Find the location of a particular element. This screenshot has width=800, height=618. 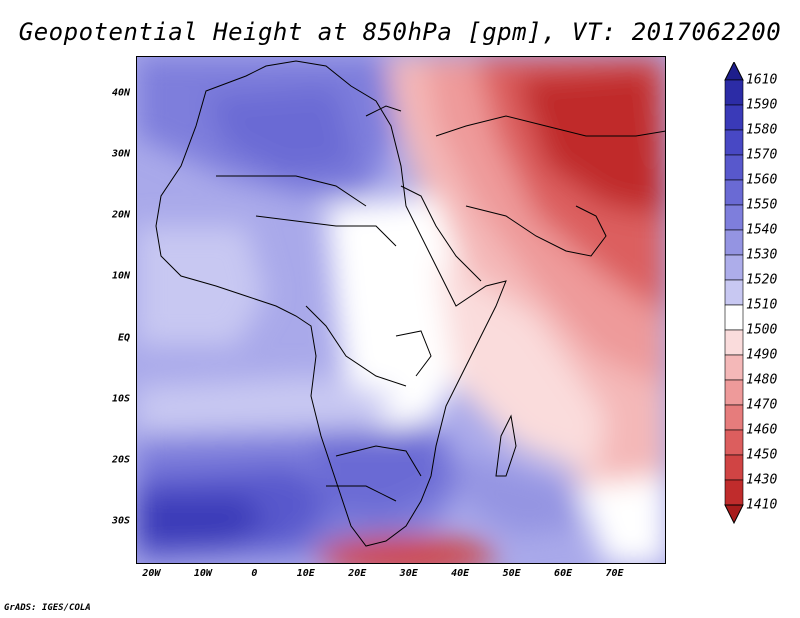

grads-credit: GrADS: IGES/COLA is located at coordinates (47, 608).